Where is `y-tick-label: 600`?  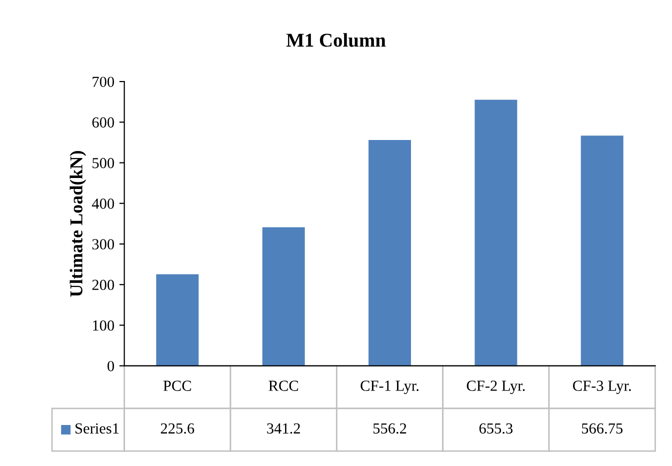 y-tick-label: 600 is located at coordinates (103, 122).